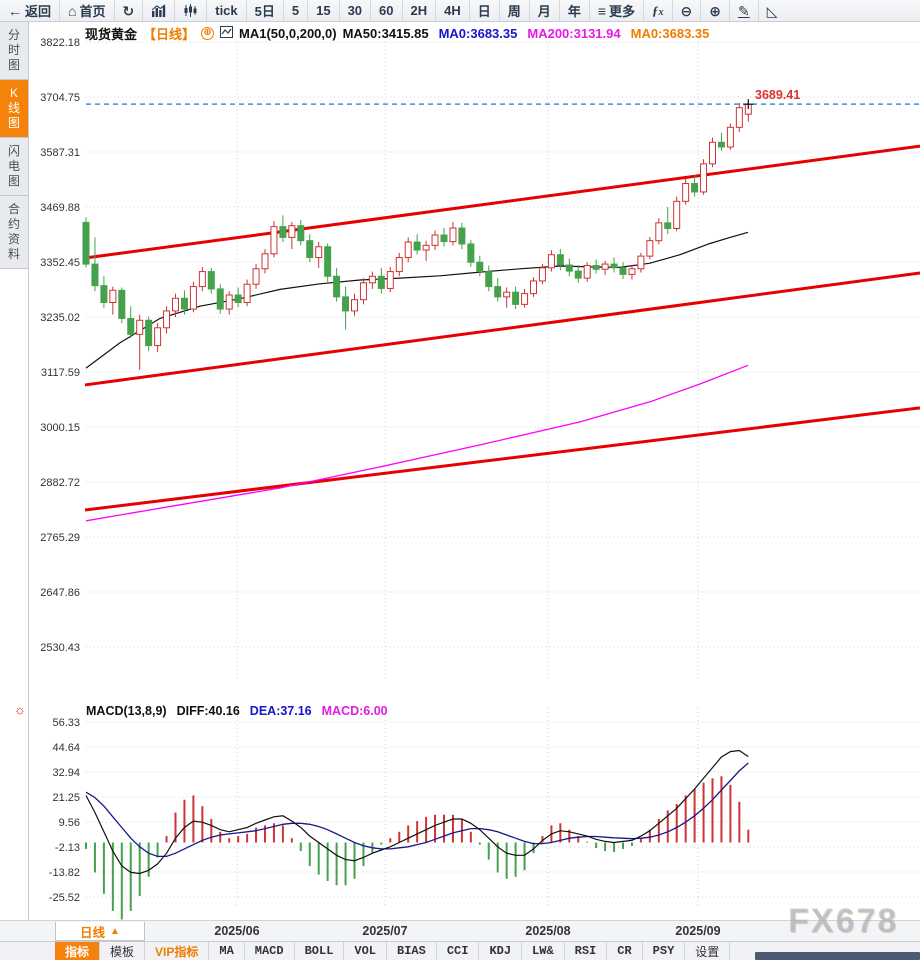 This screenshot has height=960, width=920. I want to click on indicator-button-VOL: VOL, so click(366, 951).